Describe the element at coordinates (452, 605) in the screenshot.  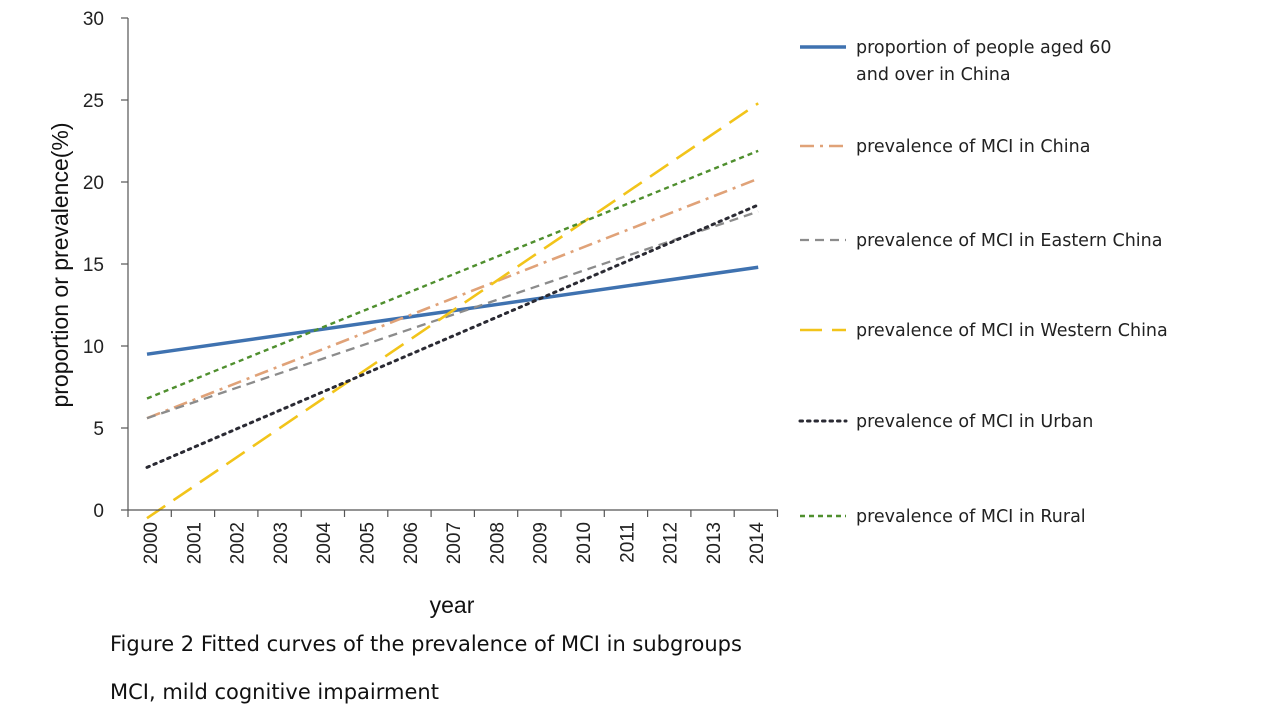
I see `x-axis-label: year` at that location.